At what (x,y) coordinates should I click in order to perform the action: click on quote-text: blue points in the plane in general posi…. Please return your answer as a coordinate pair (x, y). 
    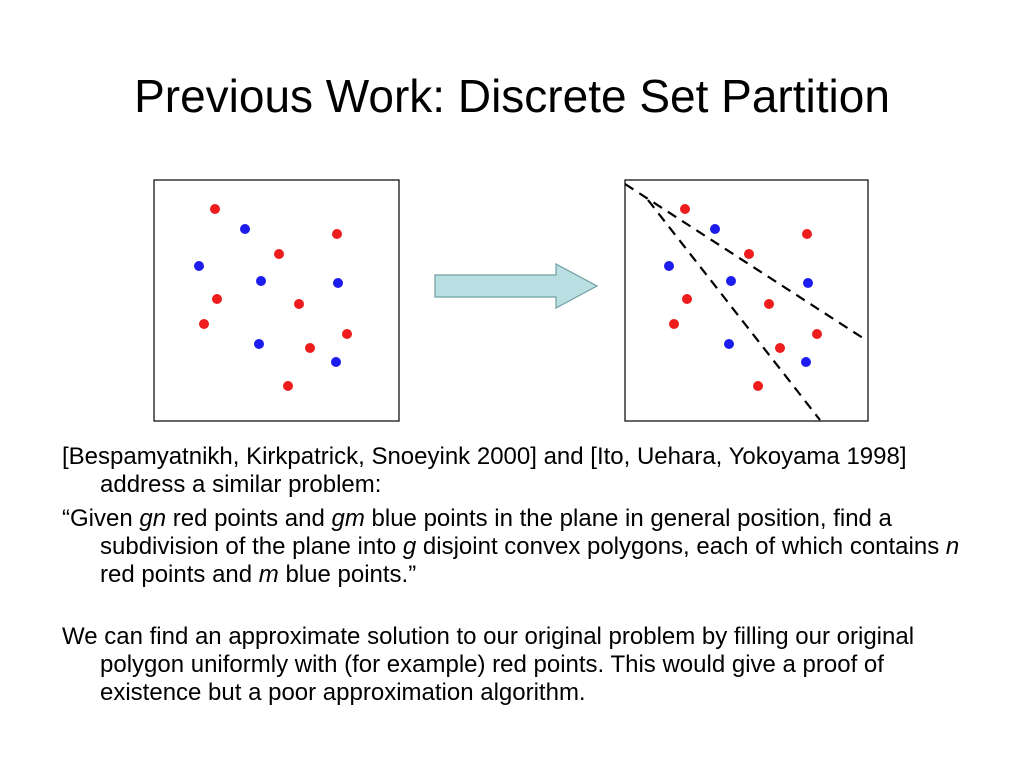
    Looking at the image, I should click on (496, 532).